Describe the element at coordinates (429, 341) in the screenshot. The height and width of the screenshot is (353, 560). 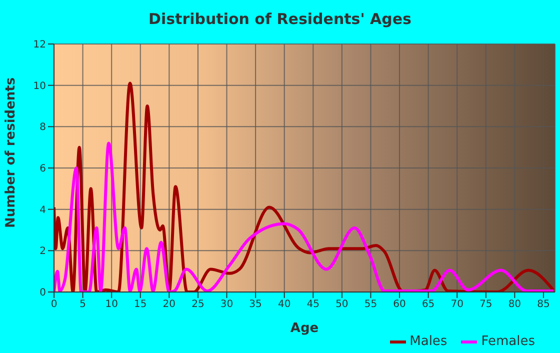
I see `legend-label: Males` at that location.